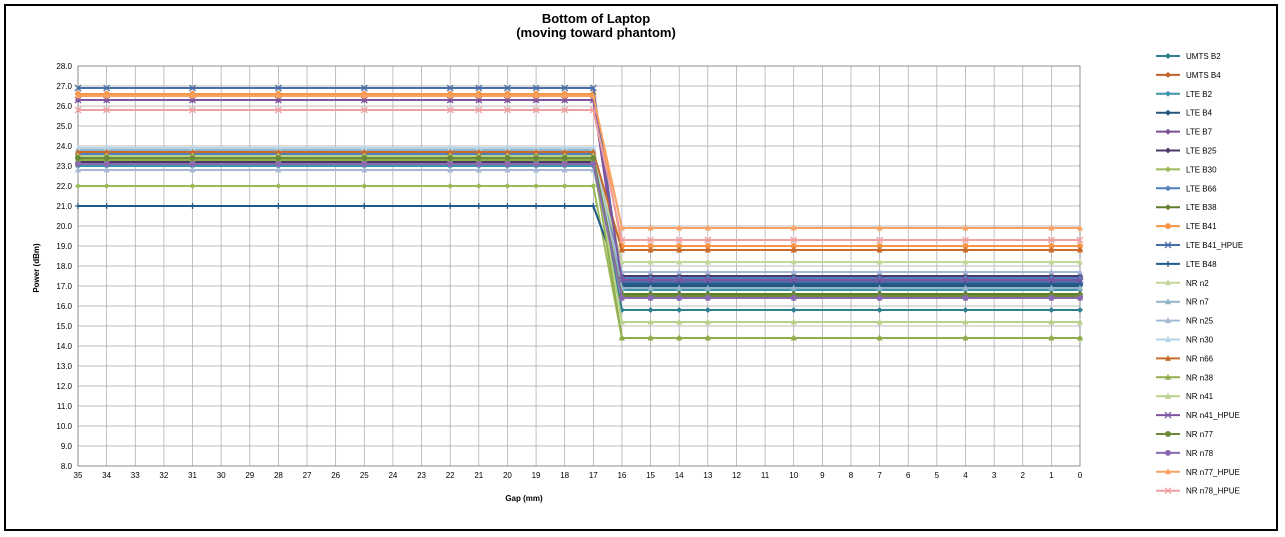 The height and width of the screenshot is (537, 1285). I want to click on x-tick-label: 25, so click(364, 475).